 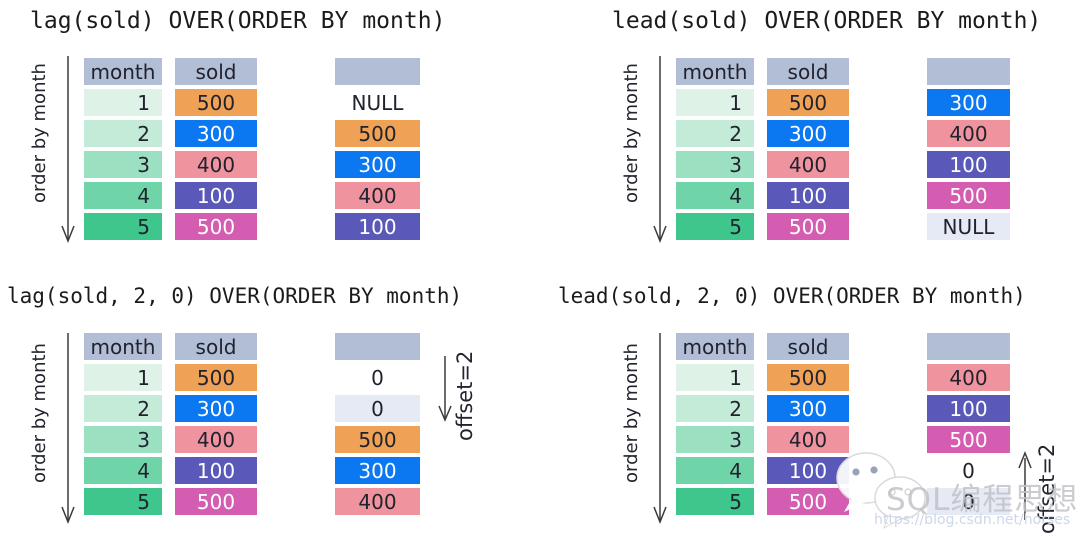 What do you see at coordinates (1025, 485) in the screenshot?
I see `offset-arrow-up-icon` at bounding box center [1025, 485].